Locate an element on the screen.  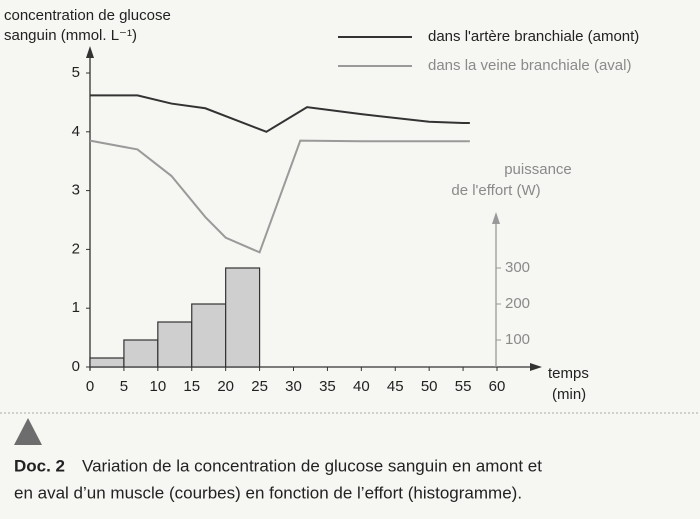
y-tick-label: 2 is located at coordinates (76, 248).